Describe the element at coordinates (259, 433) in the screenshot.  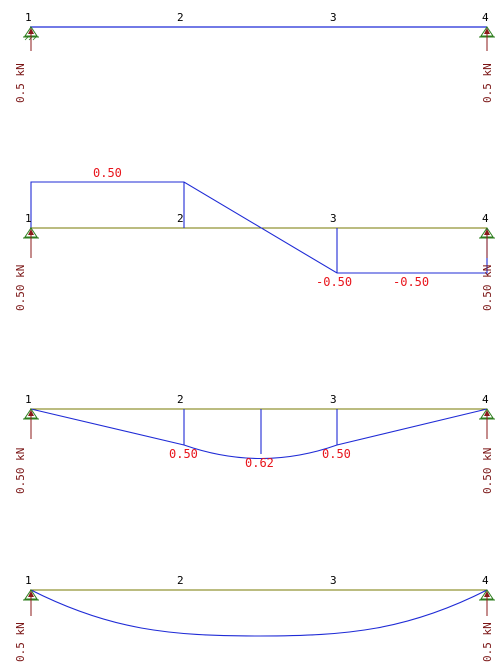
I see `moment-diagram` at that location.